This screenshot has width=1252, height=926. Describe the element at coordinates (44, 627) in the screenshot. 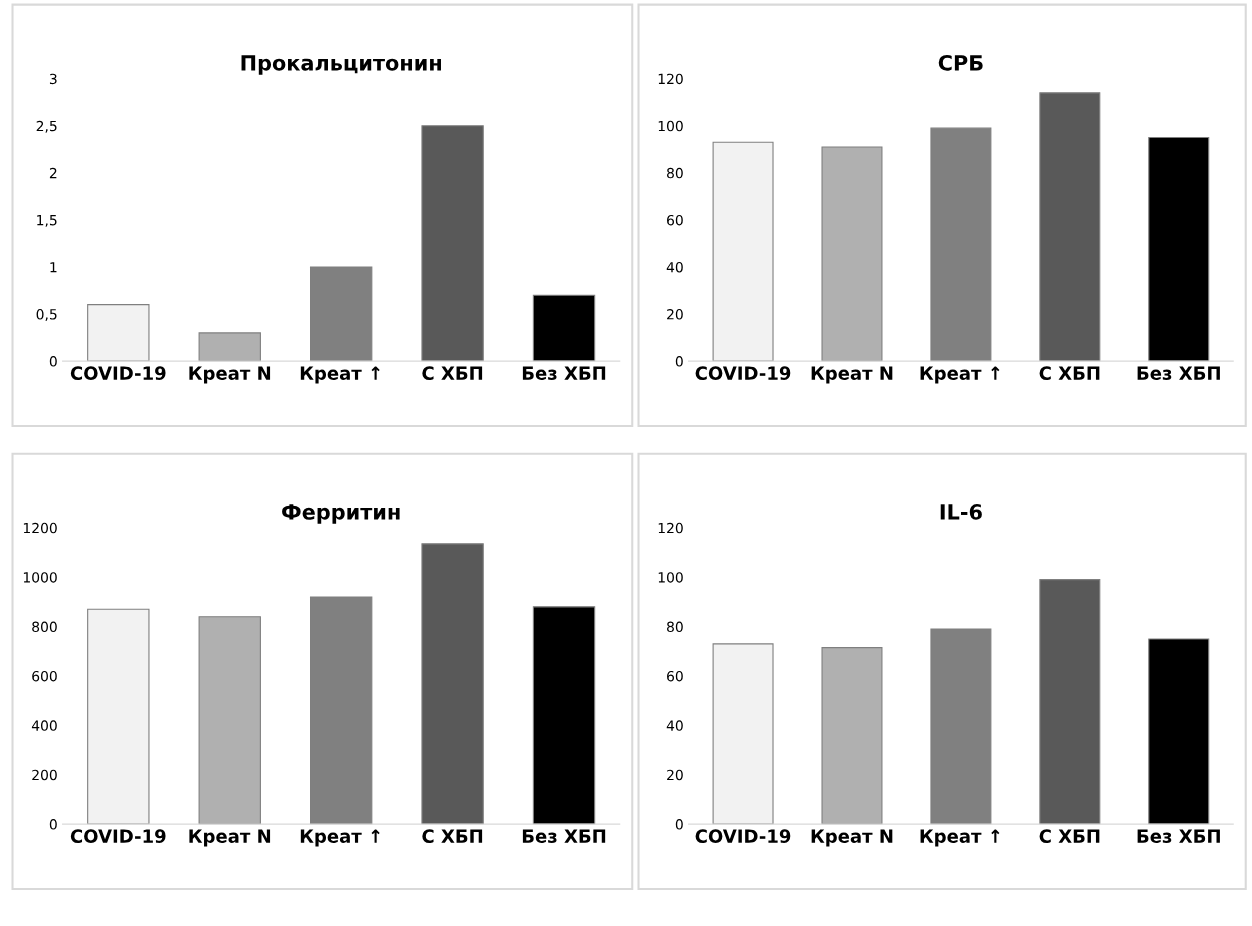

I see `y-tick-label: 800` at that location.